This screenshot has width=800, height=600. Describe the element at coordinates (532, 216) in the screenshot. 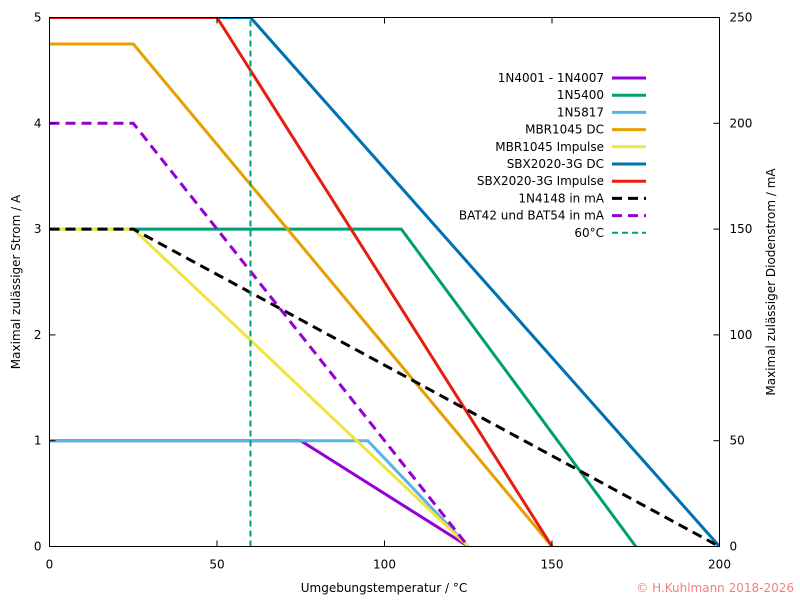

I see `legend-label: BAT42 und BAT54 in mA` at that location.